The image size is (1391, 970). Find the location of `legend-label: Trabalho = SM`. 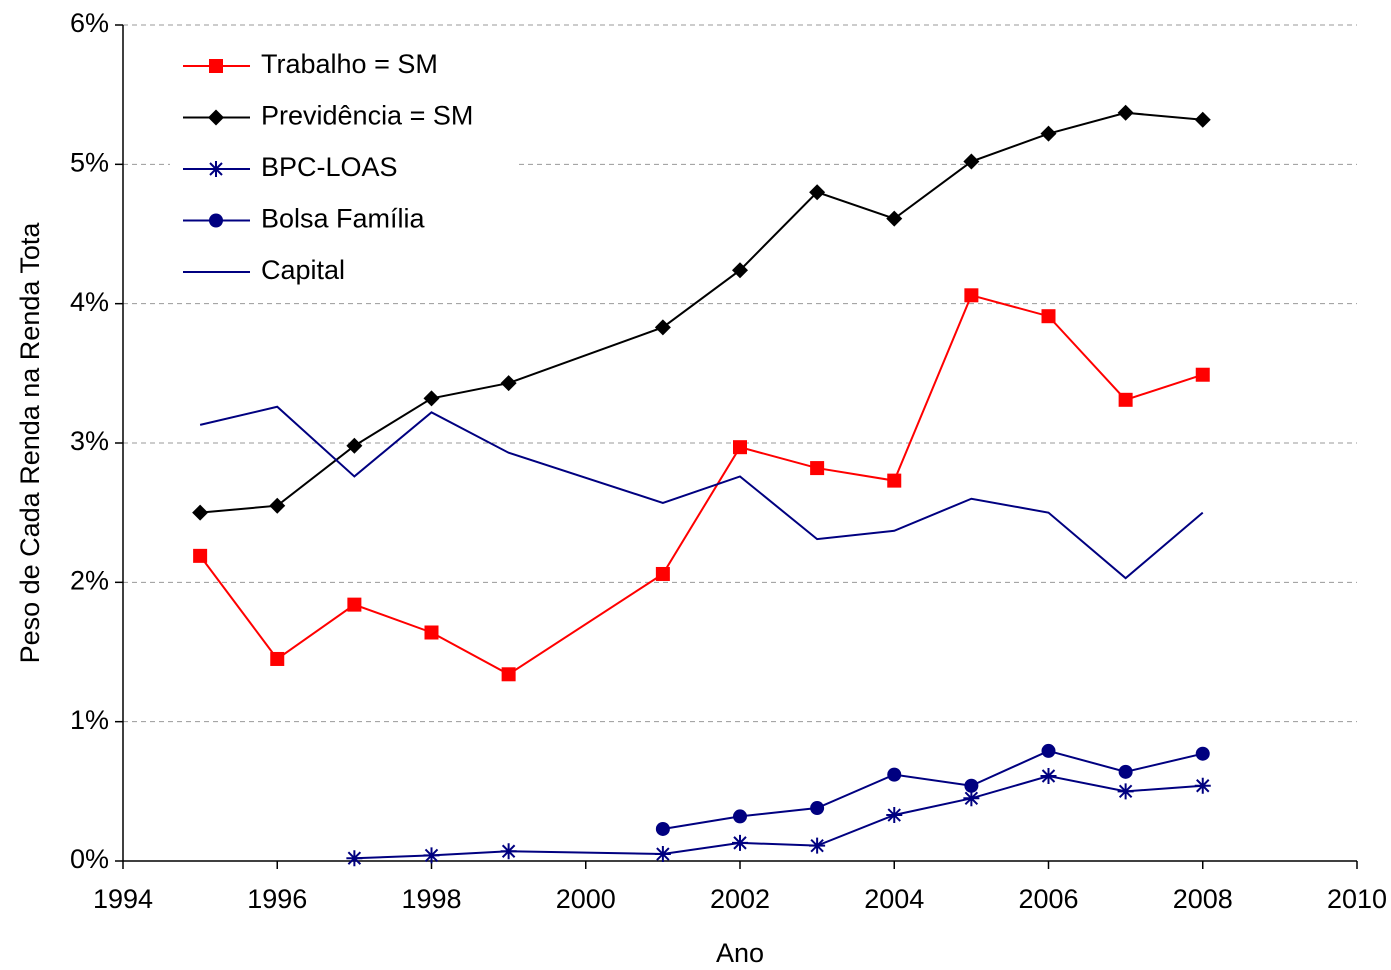

legend-label: Trabalho = SM is located at coordinates (349, 64).